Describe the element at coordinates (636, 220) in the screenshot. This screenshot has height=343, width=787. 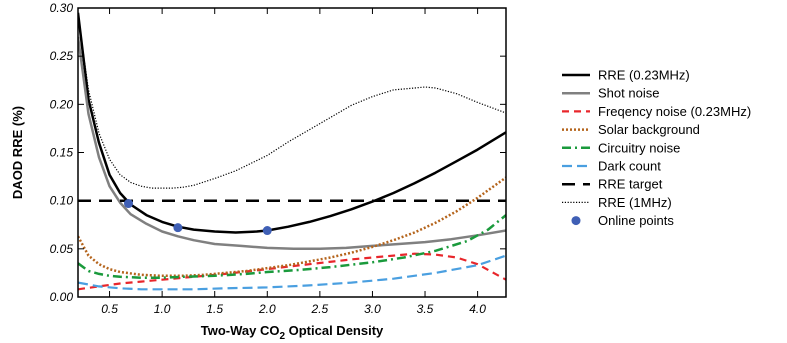
I see `legend-label: Online points` at that location.